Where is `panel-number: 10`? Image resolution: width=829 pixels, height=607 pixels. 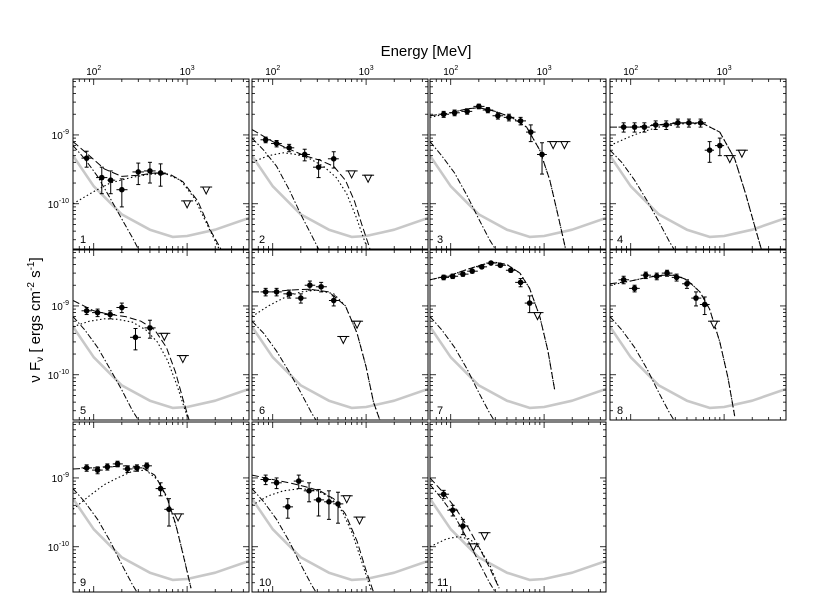 panel-number: 10 is located at coordinates (265, 583).